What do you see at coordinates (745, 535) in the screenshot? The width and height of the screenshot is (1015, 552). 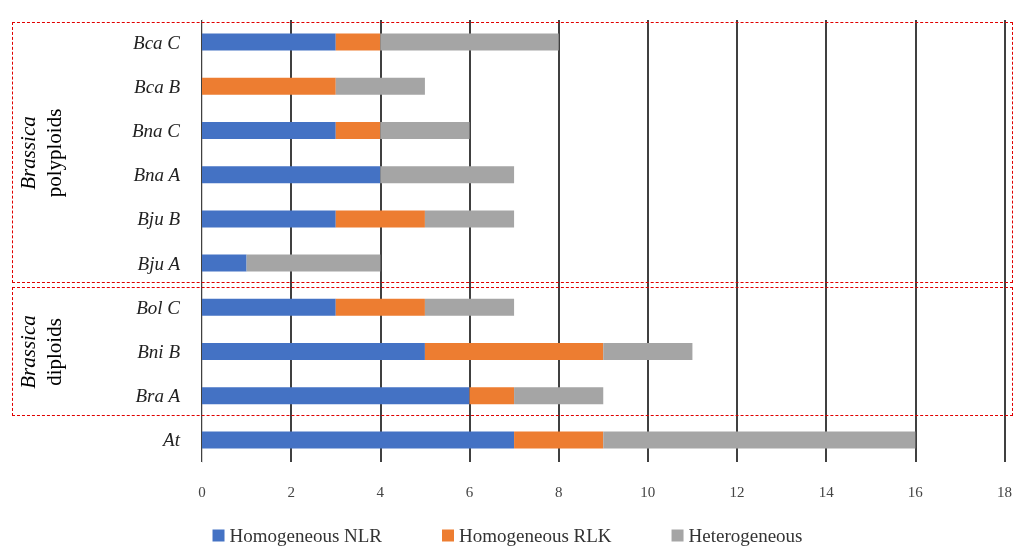 I see `legend-label: Heterogeneous` at bounding box center [745, 535].